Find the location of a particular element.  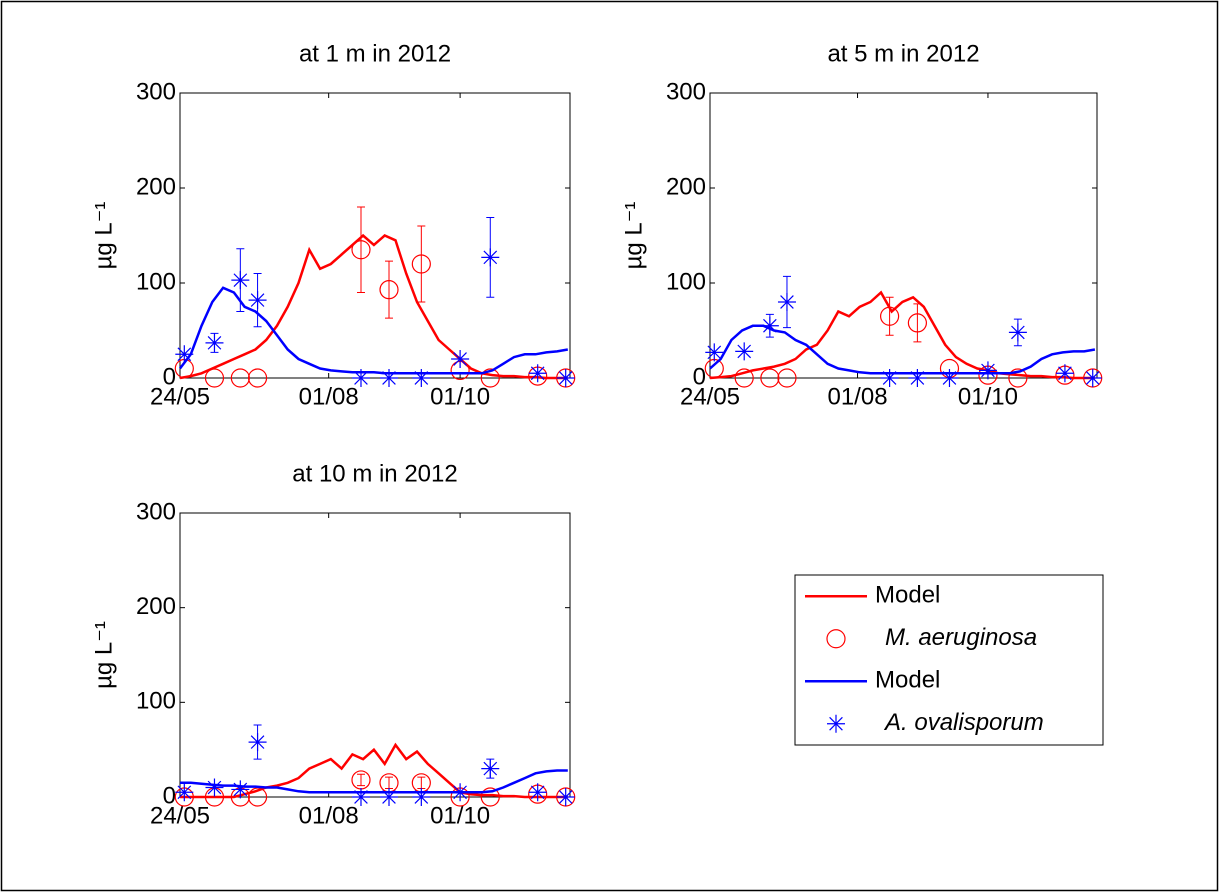

legend-label: A. ovalisporum is located at coordinates (963, 722).